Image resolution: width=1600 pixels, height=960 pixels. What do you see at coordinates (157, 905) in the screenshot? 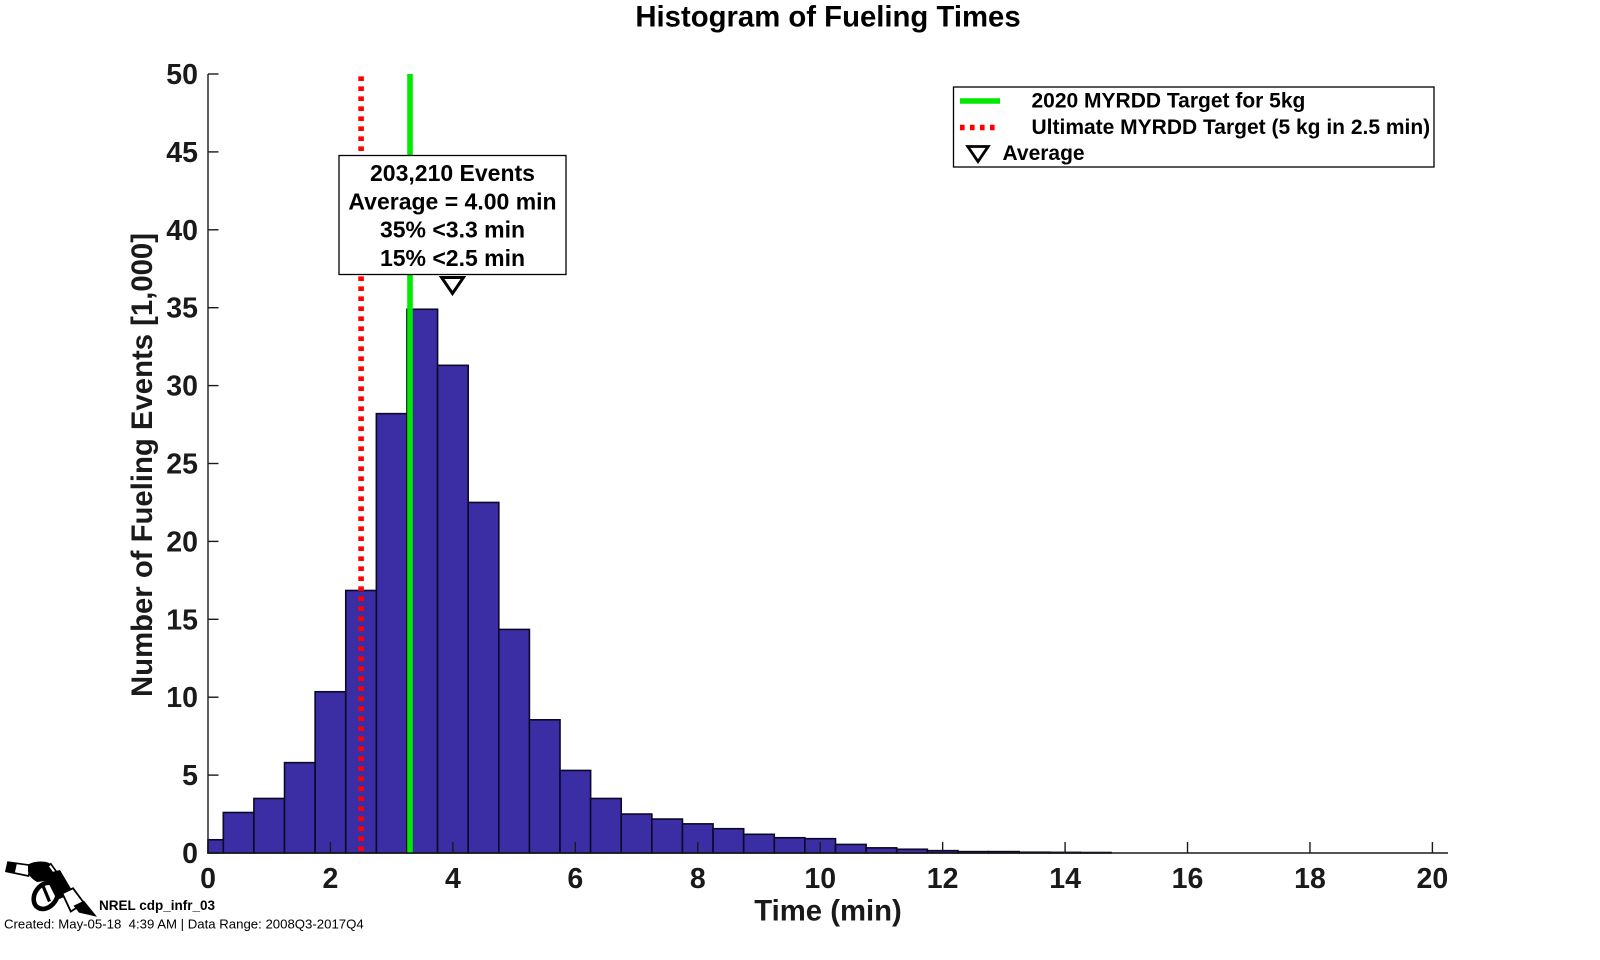
I see `svg-text: NREL cdp_infr_03` at bounding box center [157, 905].